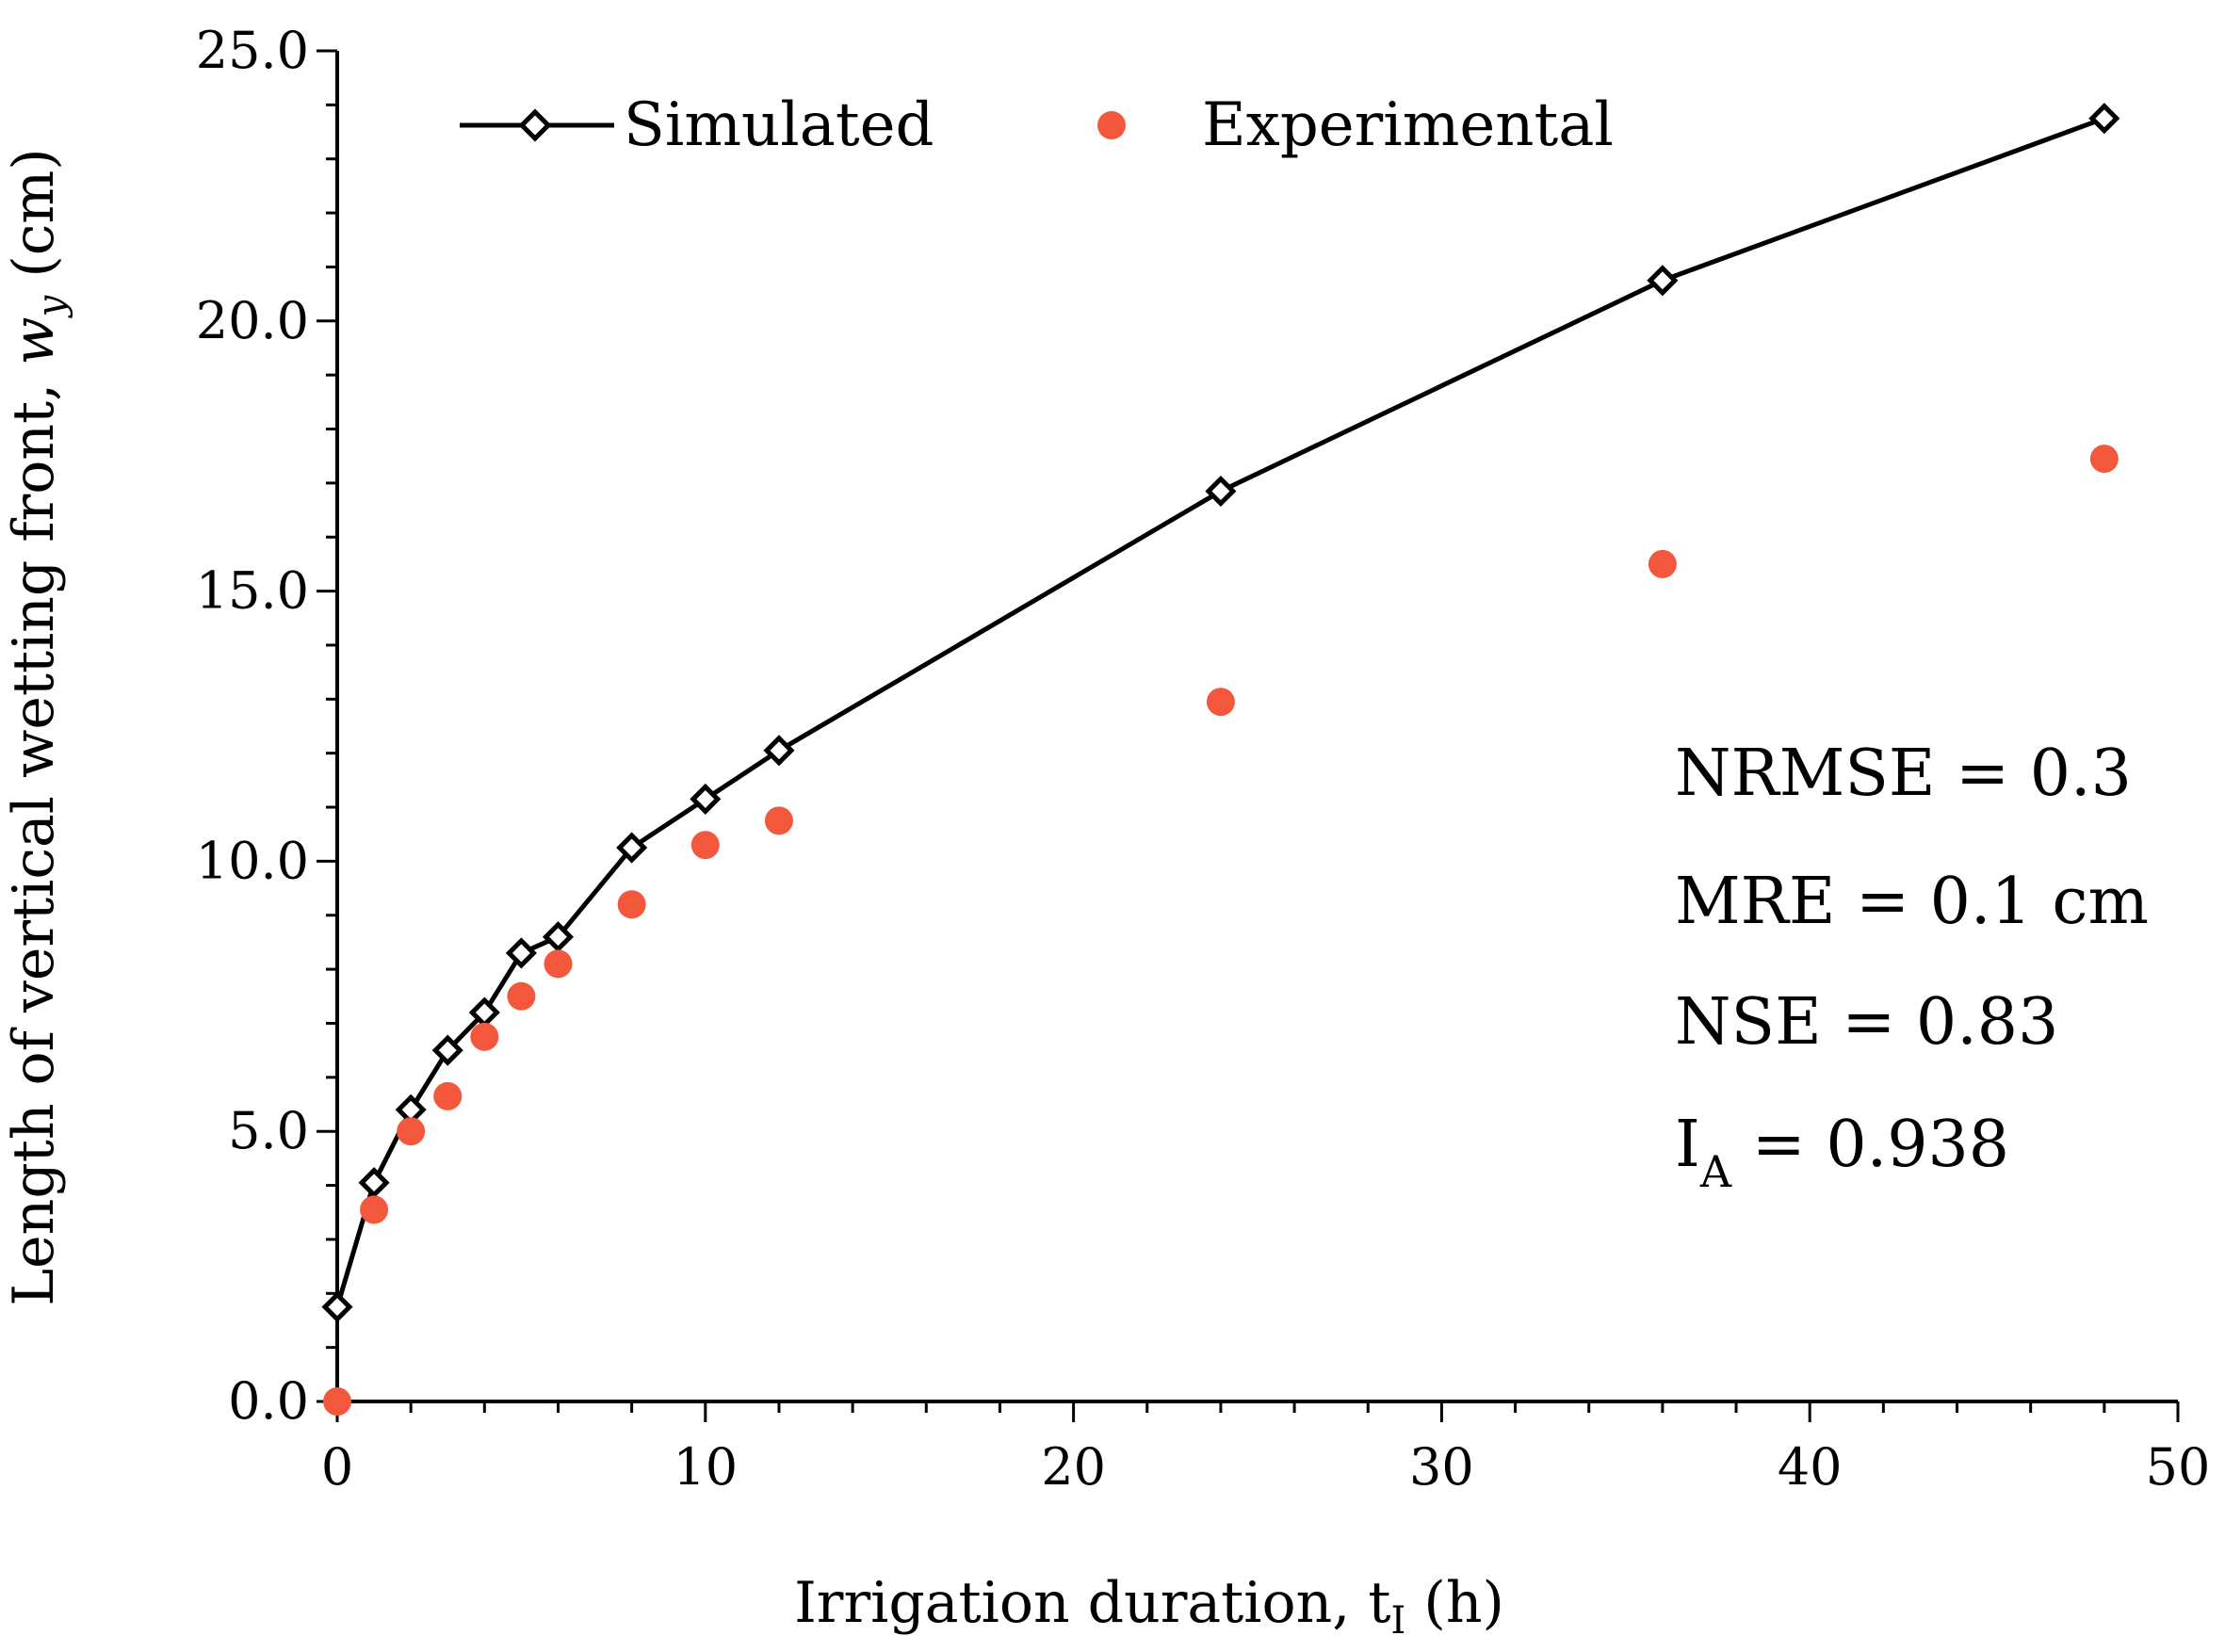 The width and height of the screenshot is (2225, 1652). Describe the element at coordinates (268, 1130) in the screenshot. I see `y-tick-label: 5.0` at that location.